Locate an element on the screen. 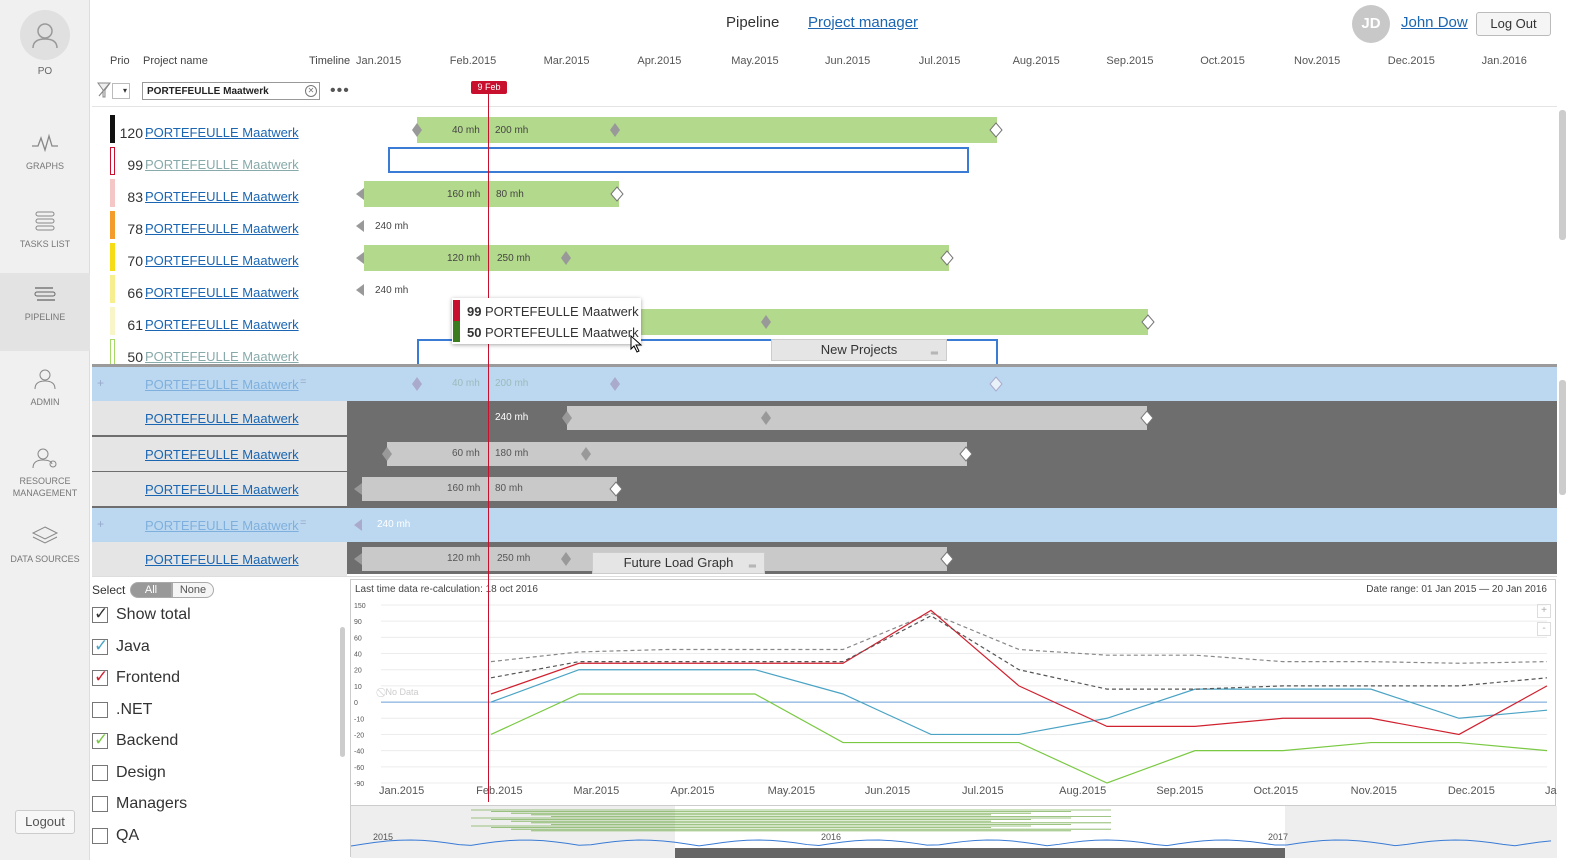 Image resolution: width=1571 pixels, height=860 pixels. tab-project-manager: Project manager is located at coordinates (863, 22).